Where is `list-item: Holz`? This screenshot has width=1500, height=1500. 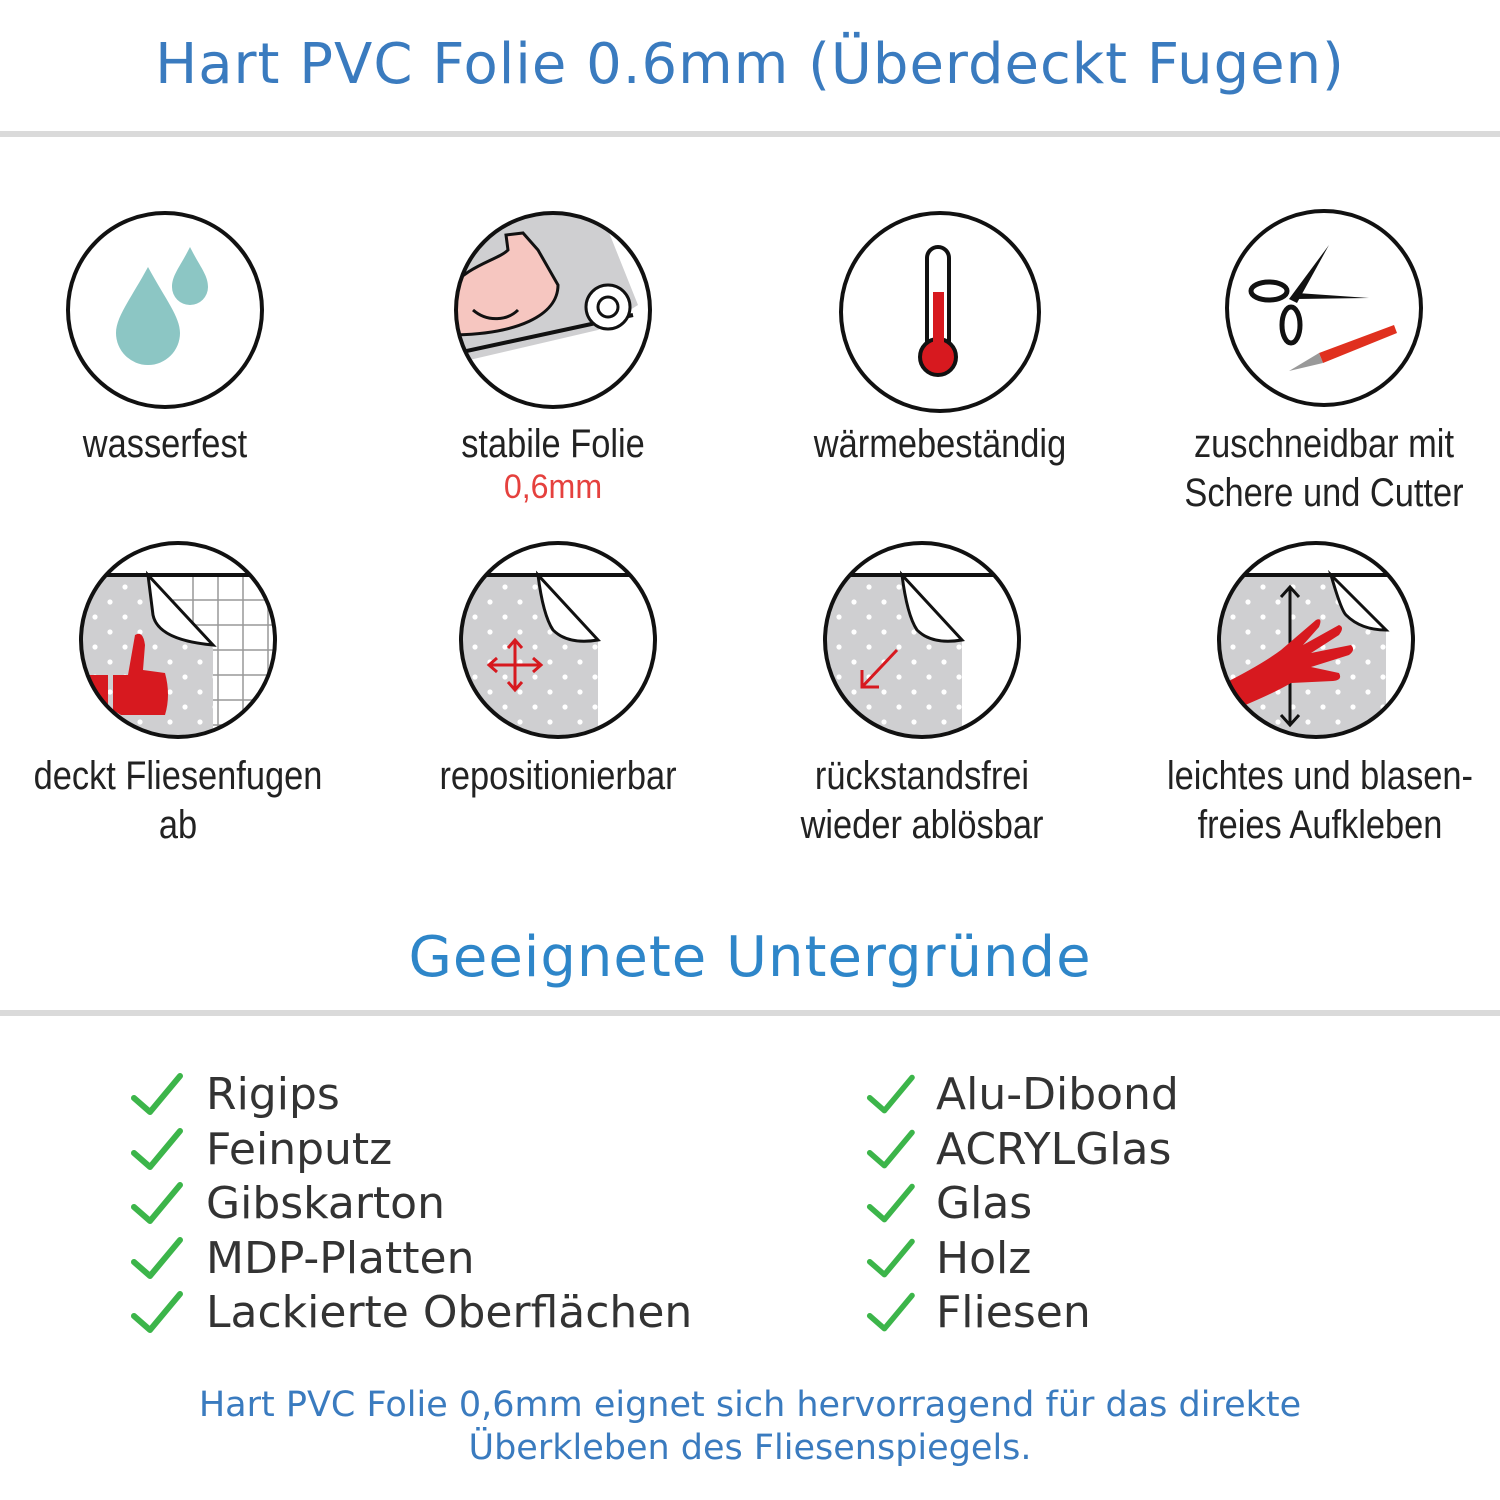
list-item: Holz is located at coordinates (1022, 1259).